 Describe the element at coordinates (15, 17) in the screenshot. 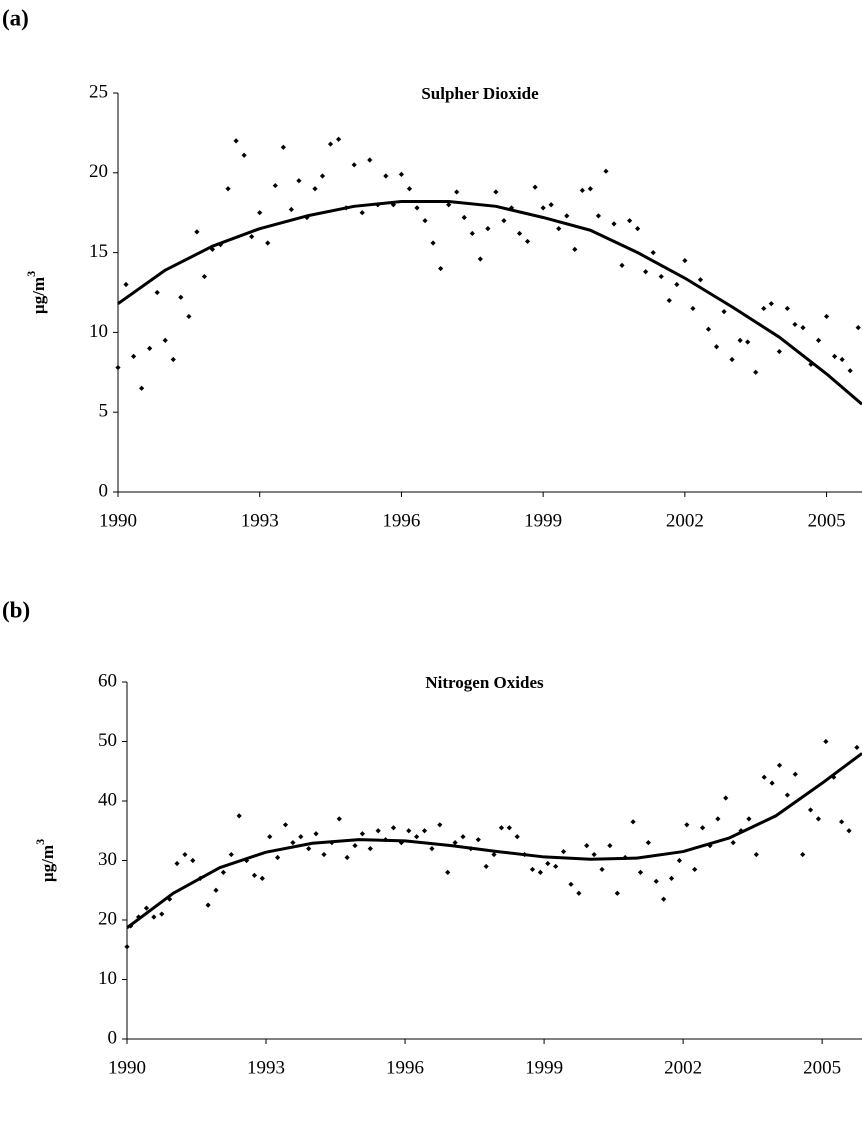

I see `panel-label: (a)` at that location.